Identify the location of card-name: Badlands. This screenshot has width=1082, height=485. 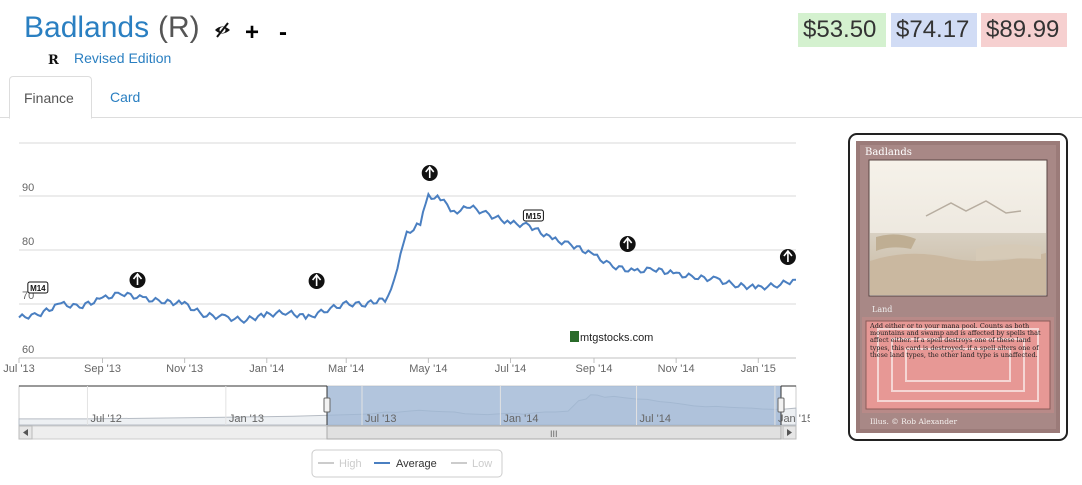
(87, 27).